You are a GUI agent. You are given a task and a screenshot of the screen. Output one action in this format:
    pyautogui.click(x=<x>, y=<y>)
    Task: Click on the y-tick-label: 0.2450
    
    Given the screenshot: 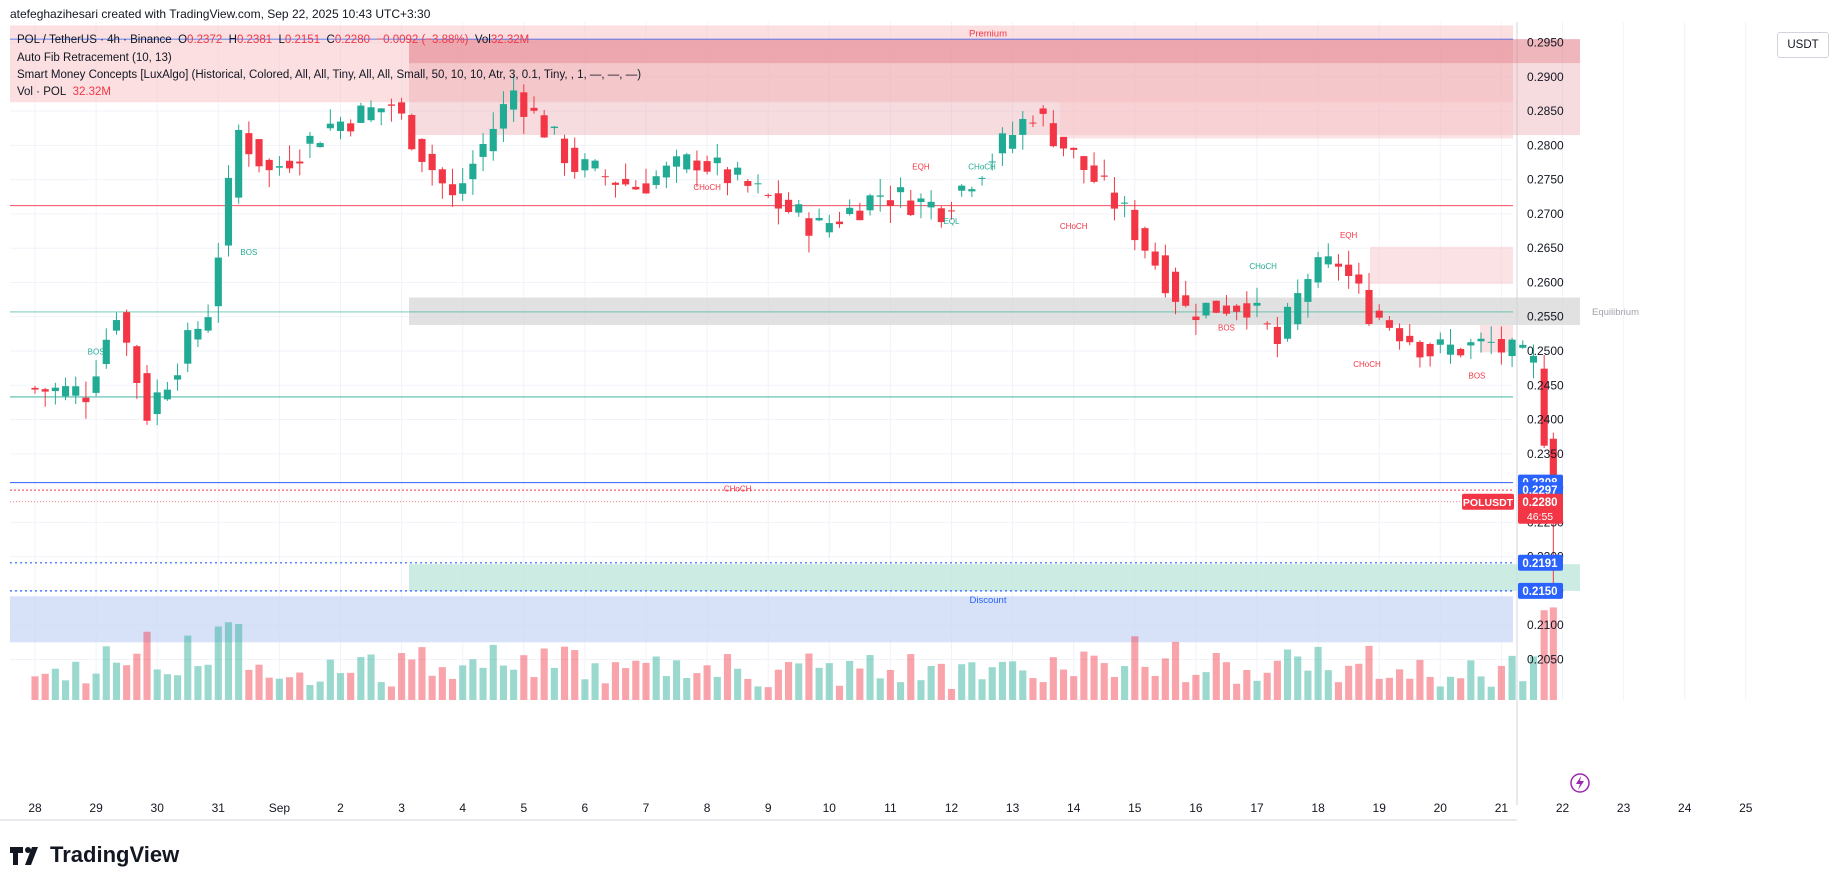 What is the action you would take?
    pyautogui.click(x=1545, y=385)
    